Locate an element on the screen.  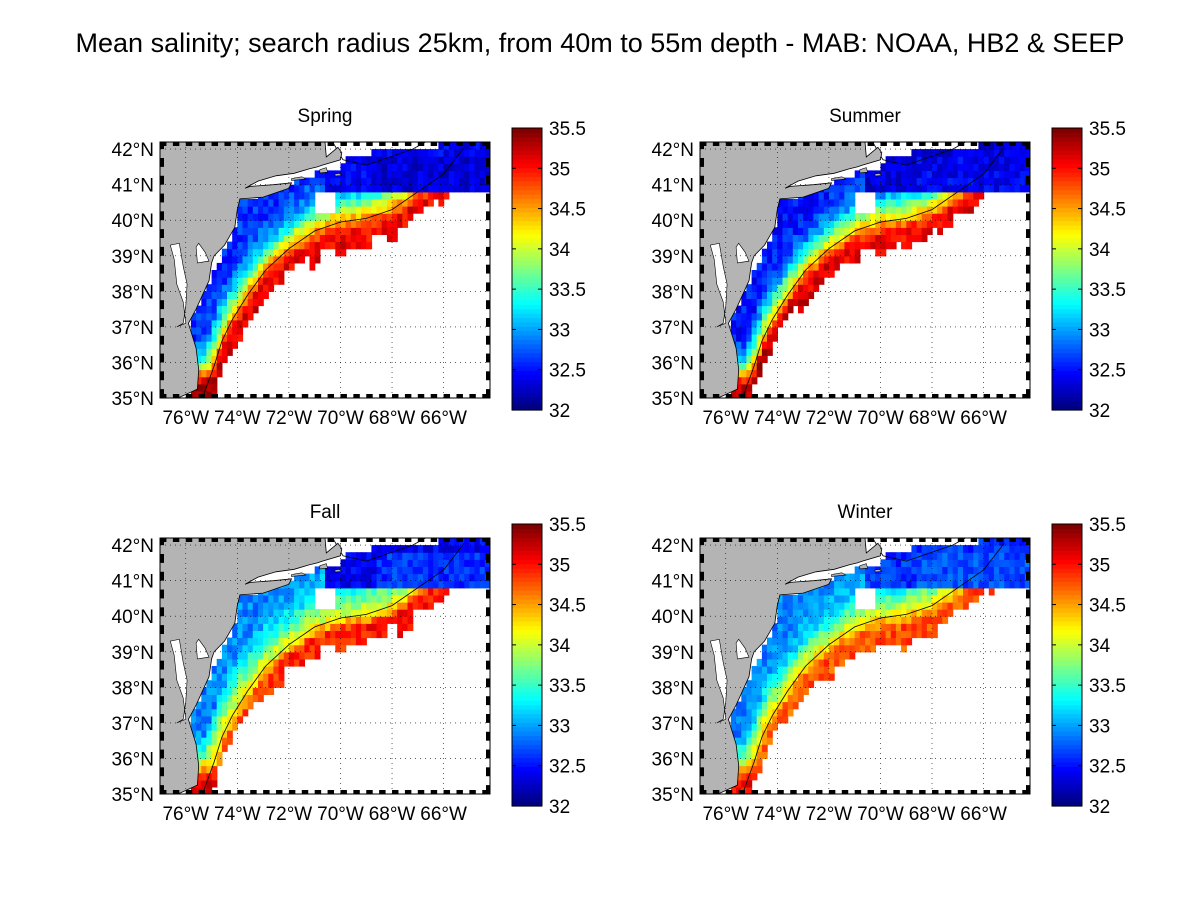
island is located at coordinates (299, 574).